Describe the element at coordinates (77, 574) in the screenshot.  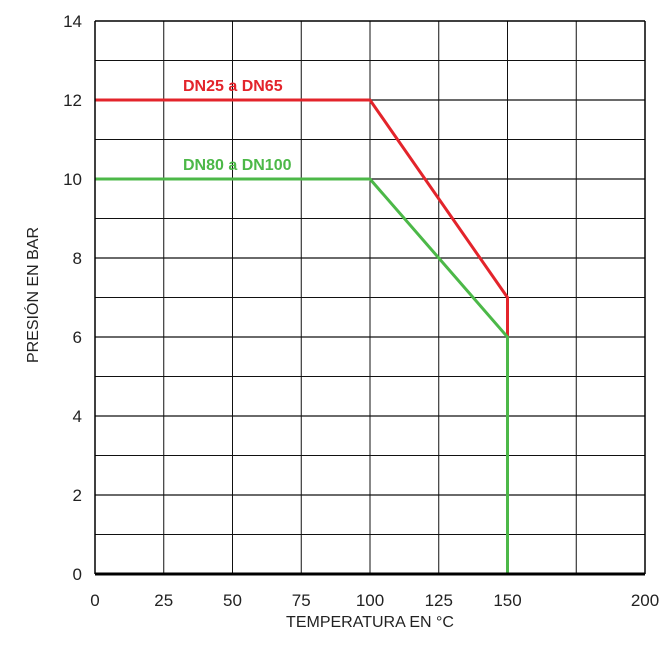
I see `y-tick-label: 0` at that location.